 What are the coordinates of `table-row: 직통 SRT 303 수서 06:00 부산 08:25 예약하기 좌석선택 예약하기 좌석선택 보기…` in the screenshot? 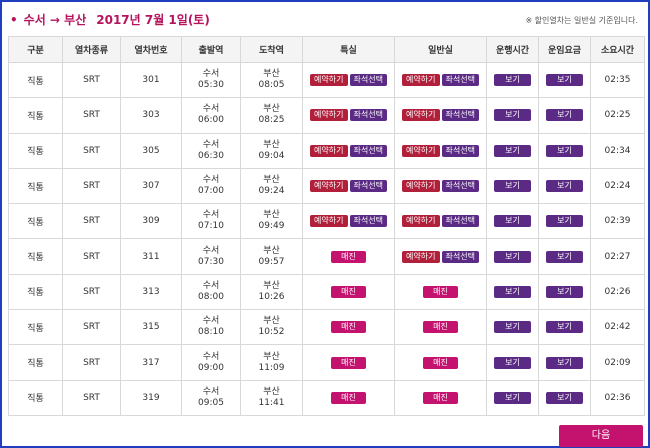 It's located at (326, 115).